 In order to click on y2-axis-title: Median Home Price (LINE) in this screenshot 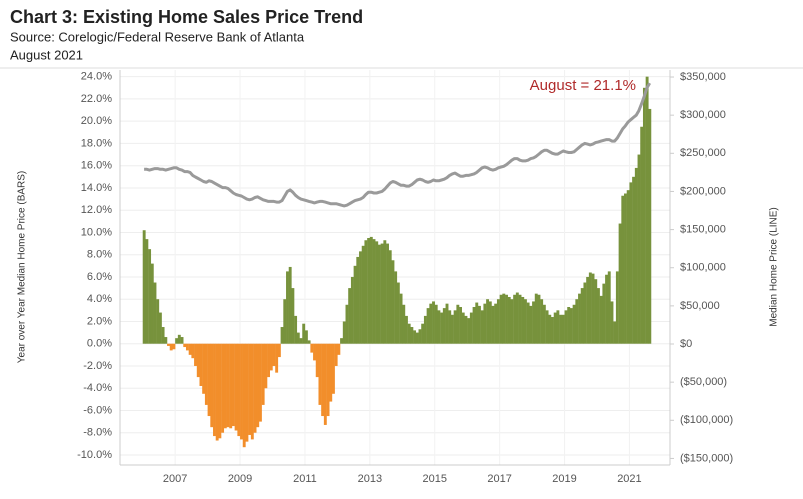, I will do `click(774, 266)`.